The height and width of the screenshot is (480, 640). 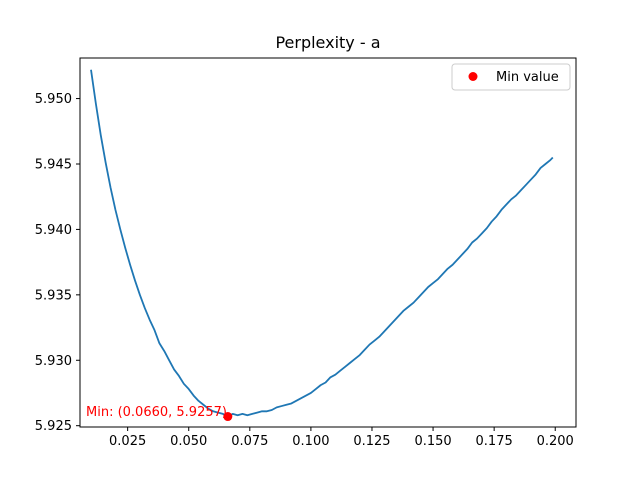 I want to click on x-tick-label: 0.200, so click(x=555, y=441).